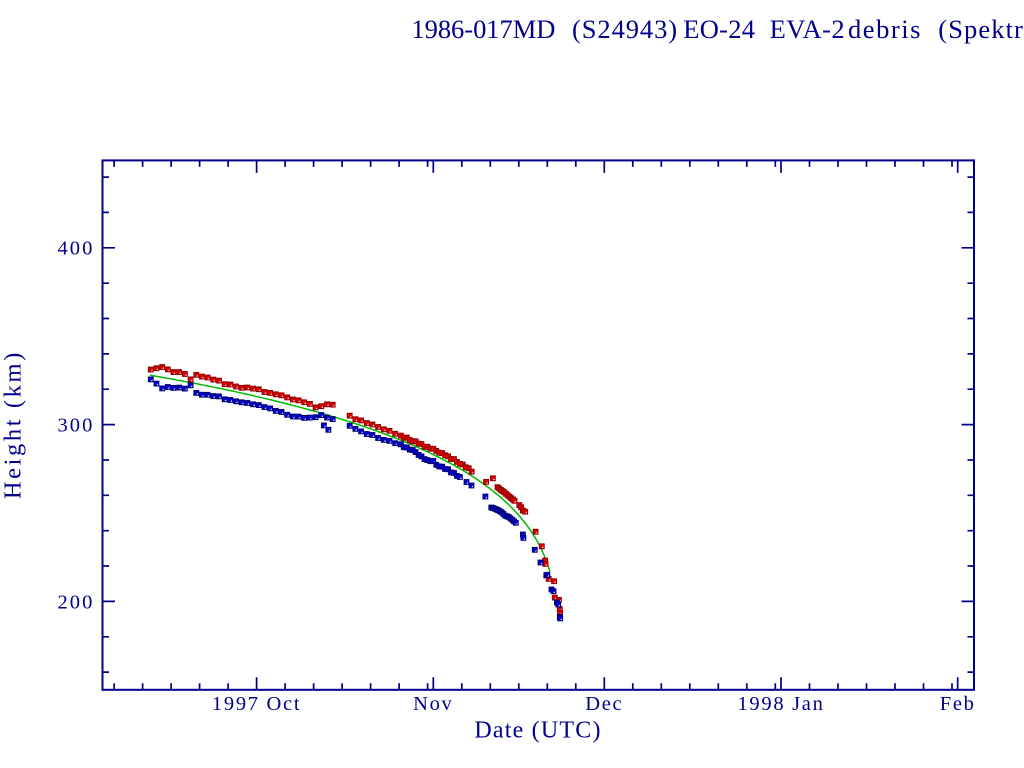 The image size is (1024, 768). Describe the element at coordinates (958, 704) in the screenshot. I see `svg-text: Feb` at that location.